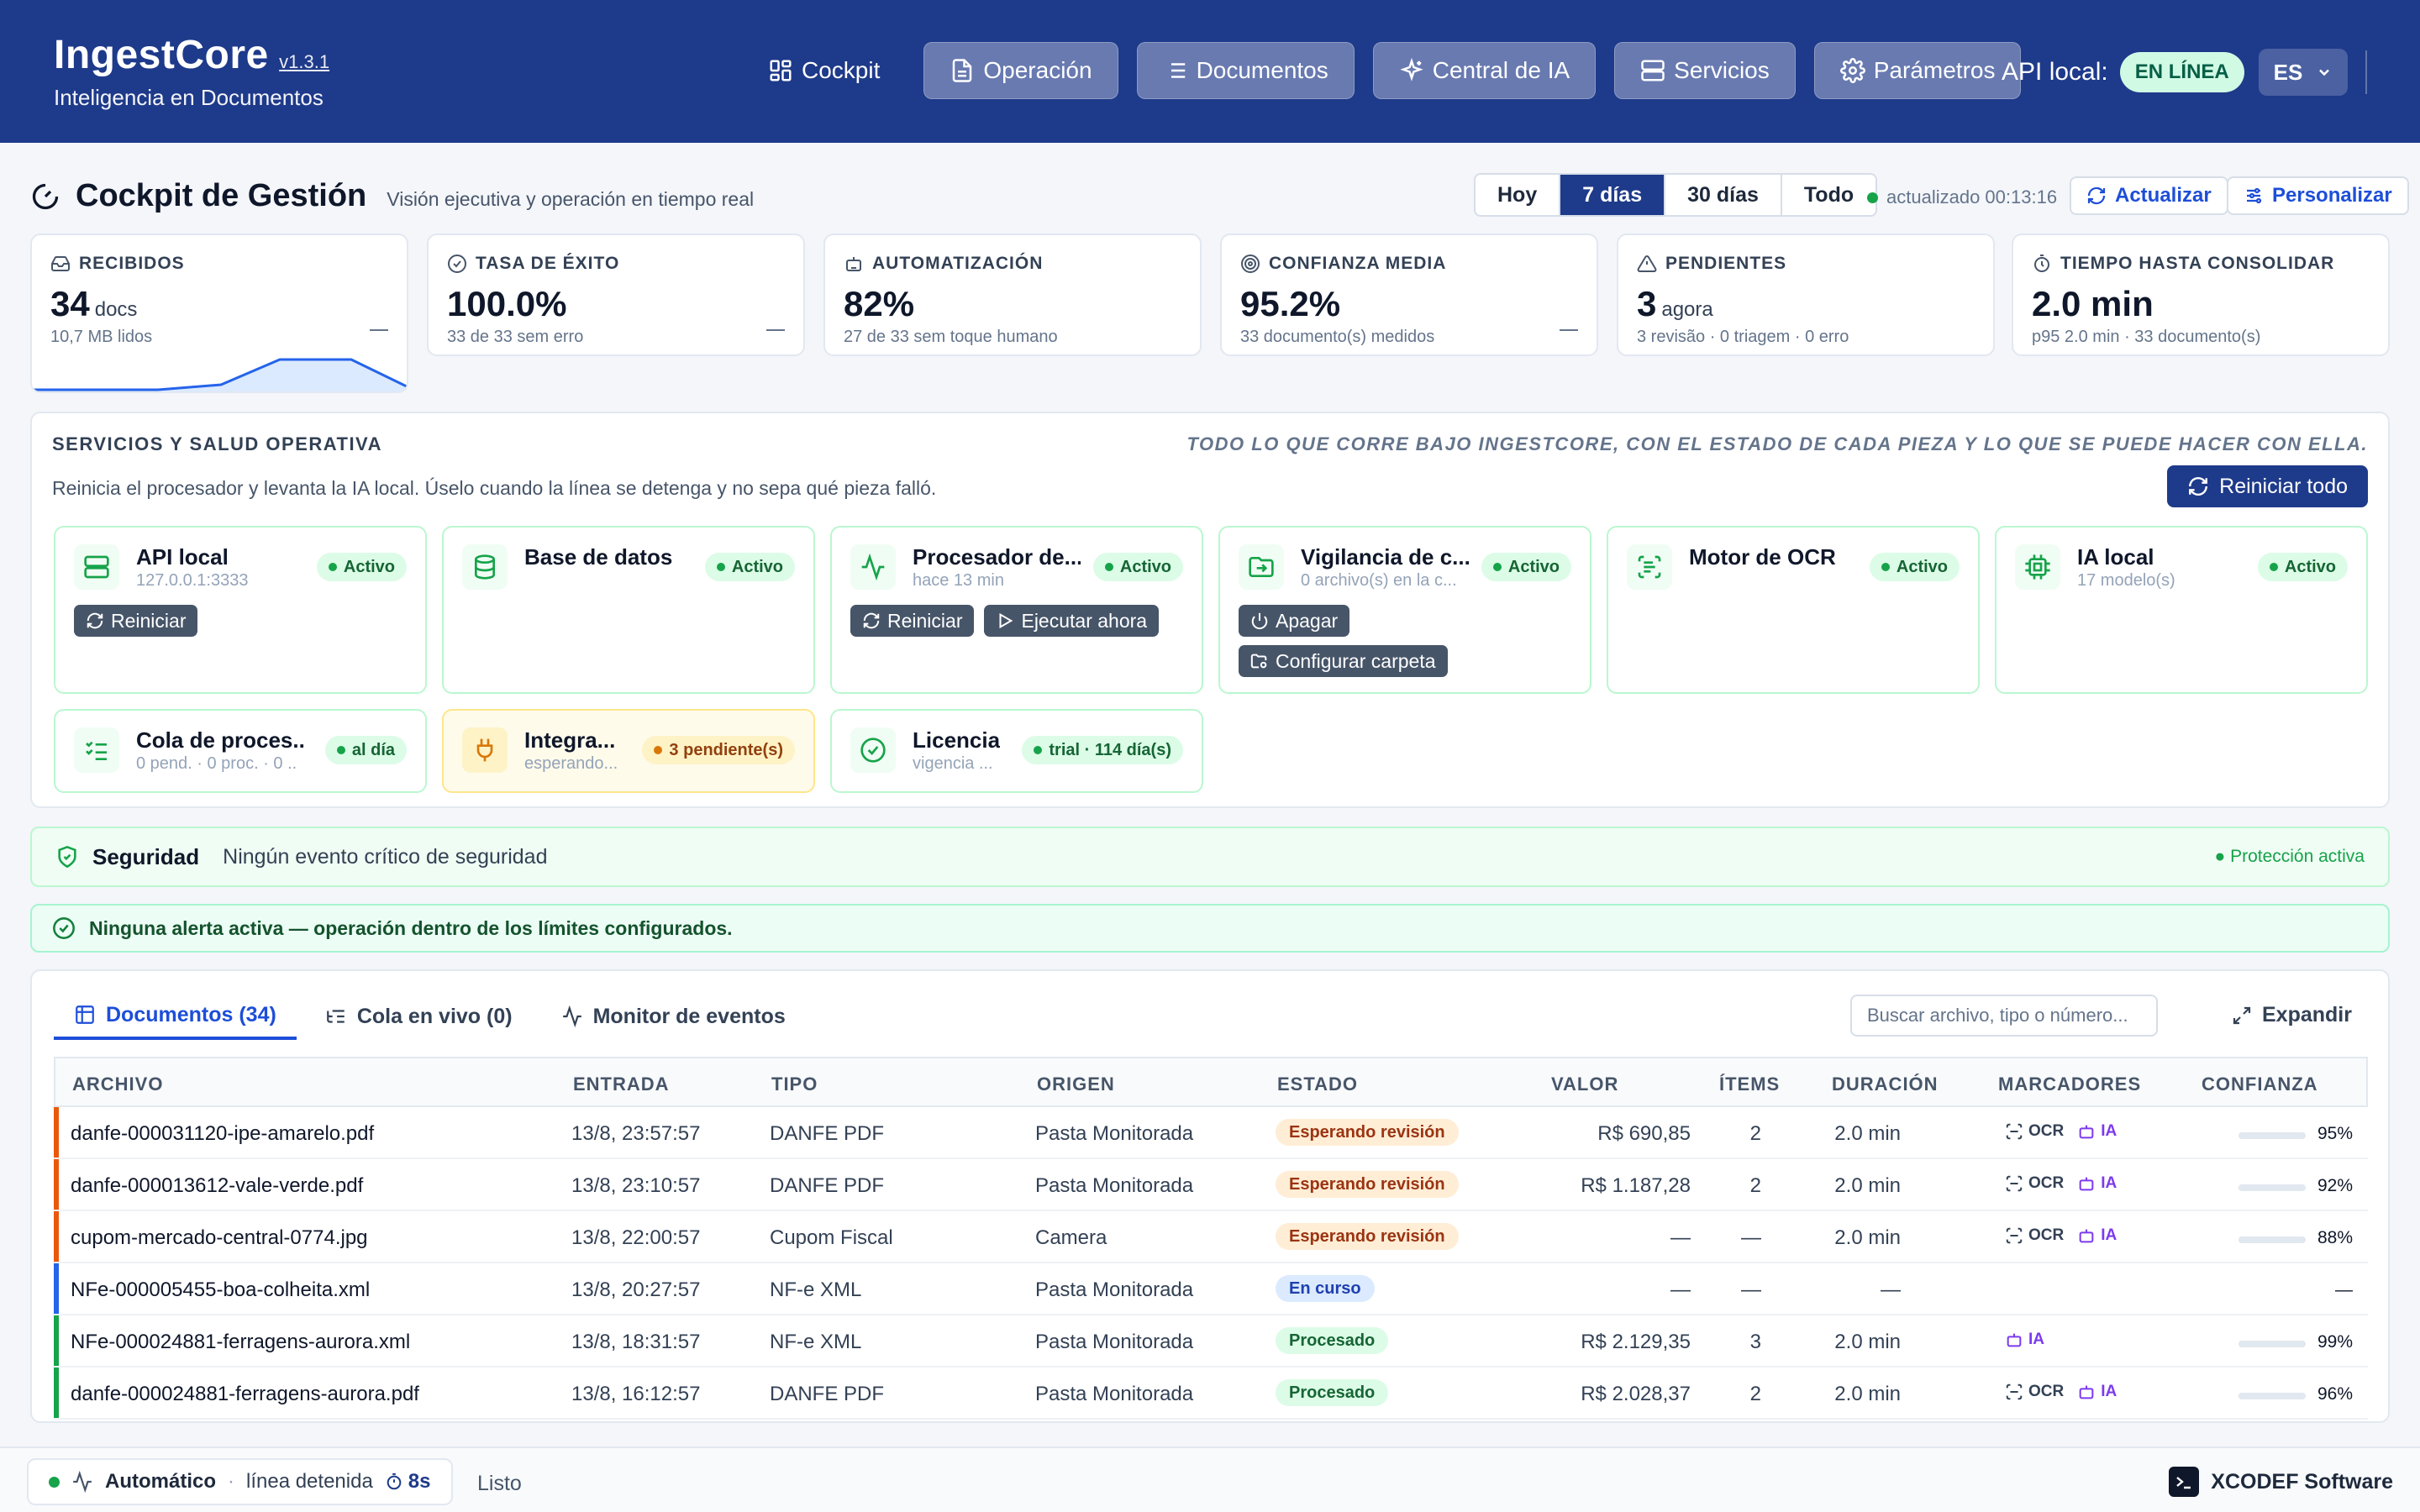 The width and height of the screenshot is (2420, 1512). What do you see at coordinates (1325, 1288) in the screenshot?
I see `status-badge: En curso` at bounding box center [1325, 1288].